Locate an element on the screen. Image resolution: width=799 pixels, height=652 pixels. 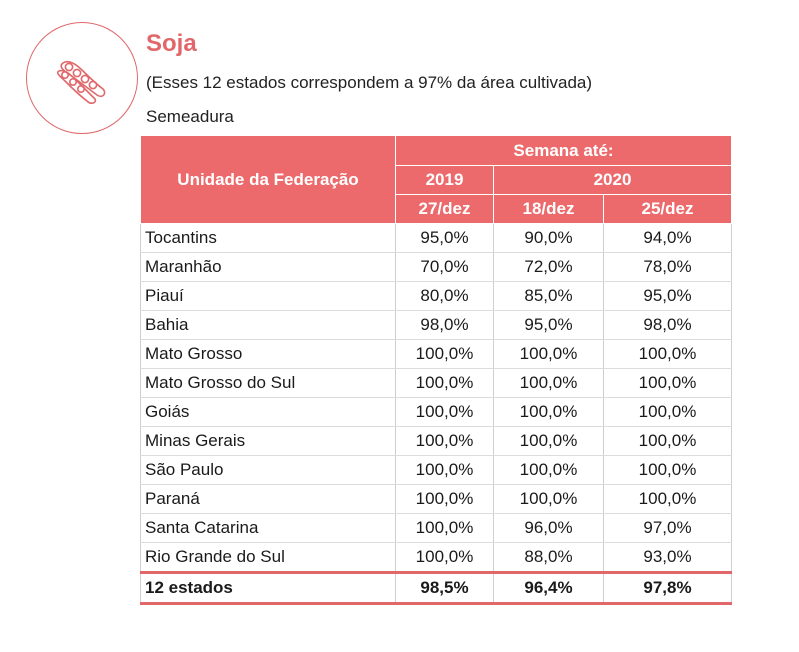
state-name: Goiás is located at coordinates (268, 412).